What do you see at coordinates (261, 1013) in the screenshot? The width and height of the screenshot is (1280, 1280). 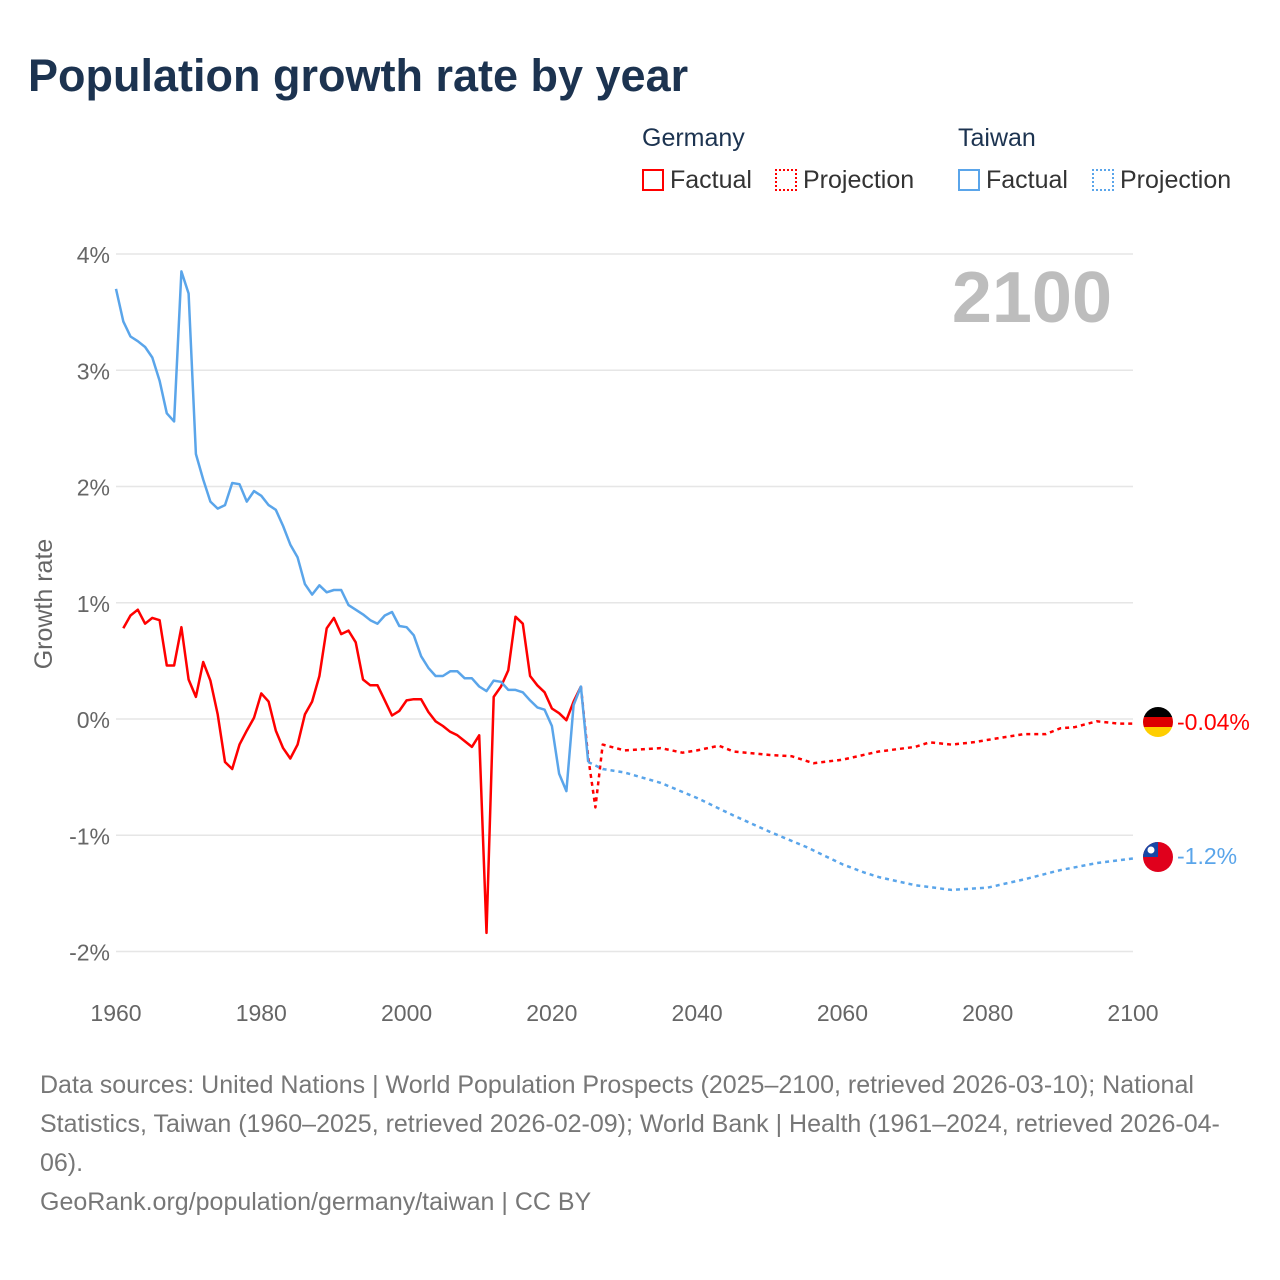 I see `x-tick-label: 1980` at bounding box center [261, 1013].